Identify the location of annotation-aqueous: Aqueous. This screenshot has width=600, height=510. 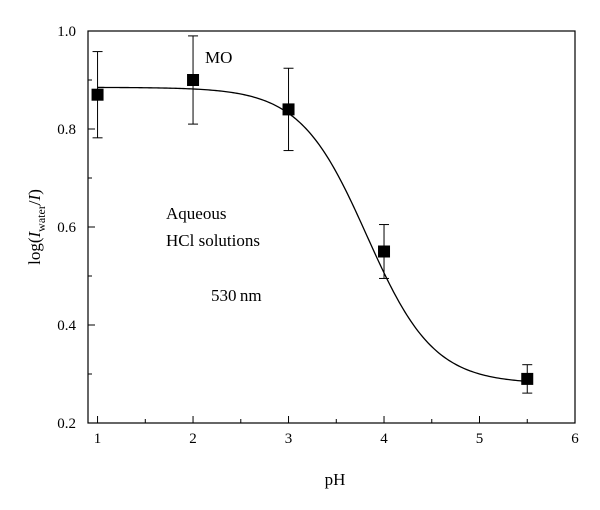
(196, 213).